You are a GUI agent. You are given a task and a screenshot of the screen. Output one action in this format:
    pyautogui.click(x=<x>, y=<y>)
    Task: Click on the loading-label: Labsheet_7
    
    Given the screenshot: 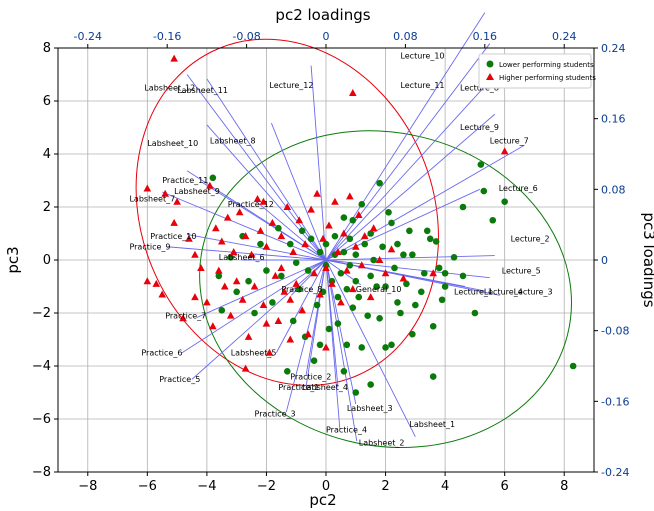 What is the action you would take?
    pyautogui.click(x=152, y=199)
    